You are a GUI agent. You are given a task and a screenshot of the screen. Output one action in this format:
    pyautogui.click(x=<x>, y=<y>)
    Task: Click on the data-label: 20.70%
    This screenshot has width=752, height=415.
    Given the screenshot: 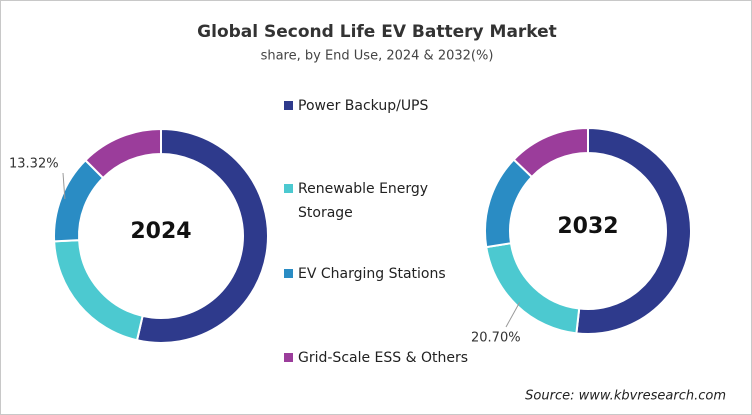 What is the action you would take?
    pyautogui.click(x=496, y=338)
    